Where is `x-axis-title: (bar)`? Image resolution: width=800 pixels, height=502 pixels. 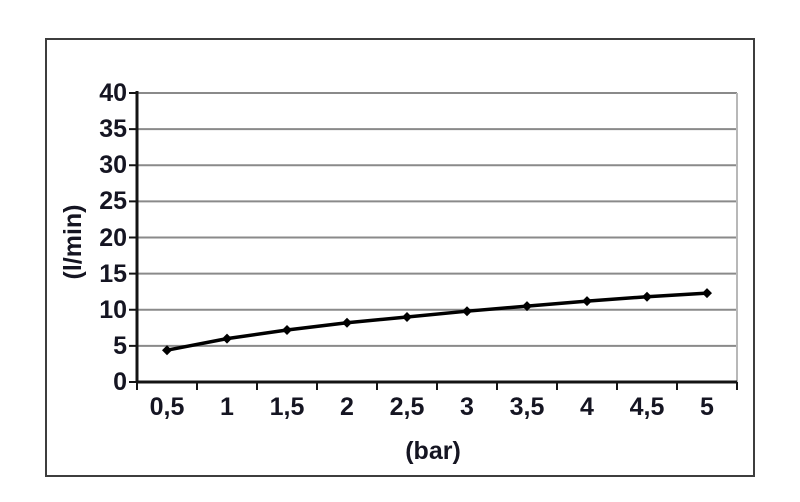
x-axis-title: (bar) is located at coordinates (433, 451).